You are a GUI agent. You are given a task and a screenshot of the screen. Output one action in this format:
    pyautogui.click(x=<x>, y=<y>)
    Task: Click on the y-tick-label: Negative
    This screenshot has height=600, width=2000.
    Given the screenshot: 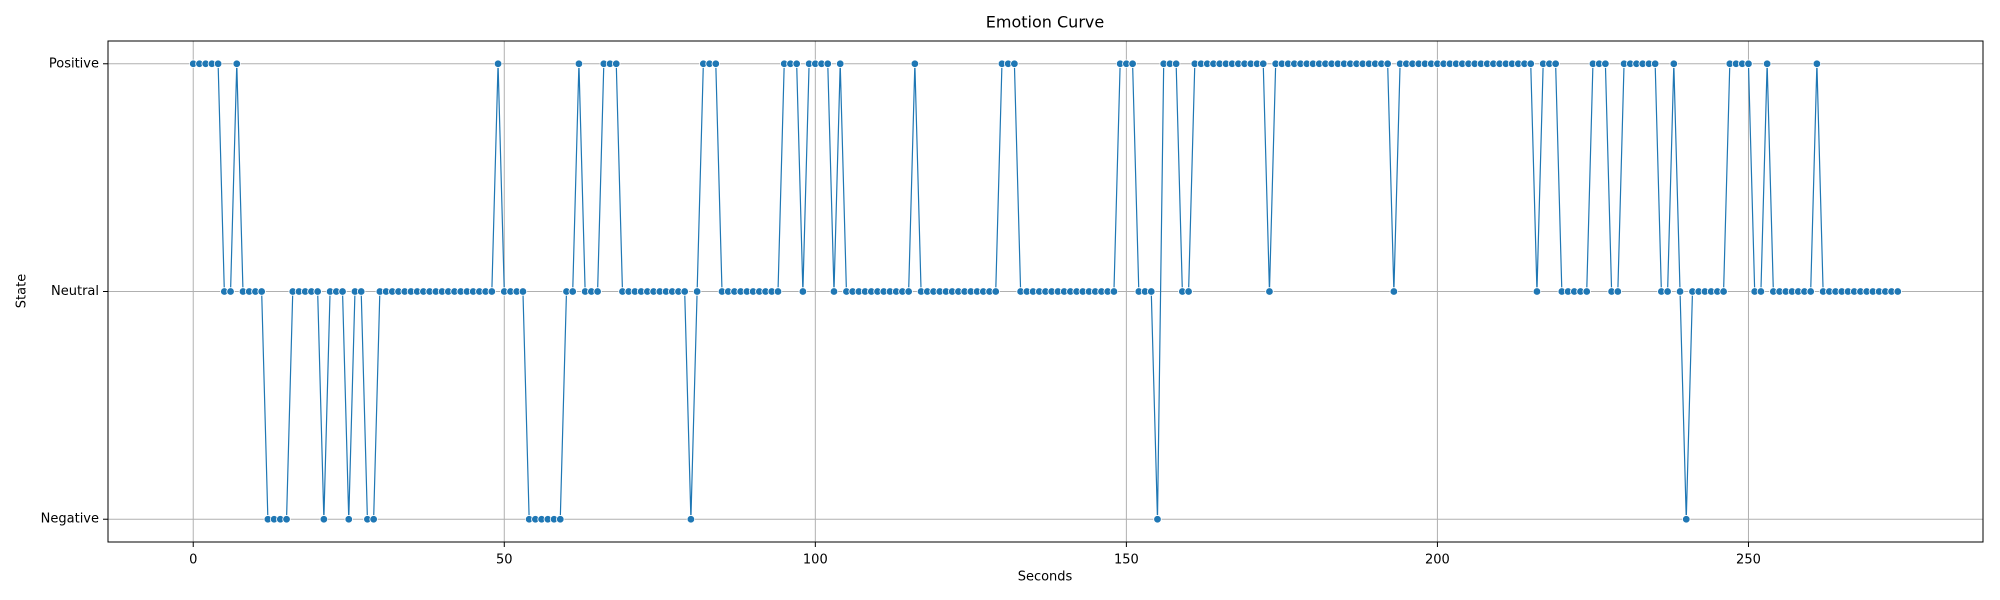 What is the action you would take?
    pyautogui.click(x=70, y=519)
    